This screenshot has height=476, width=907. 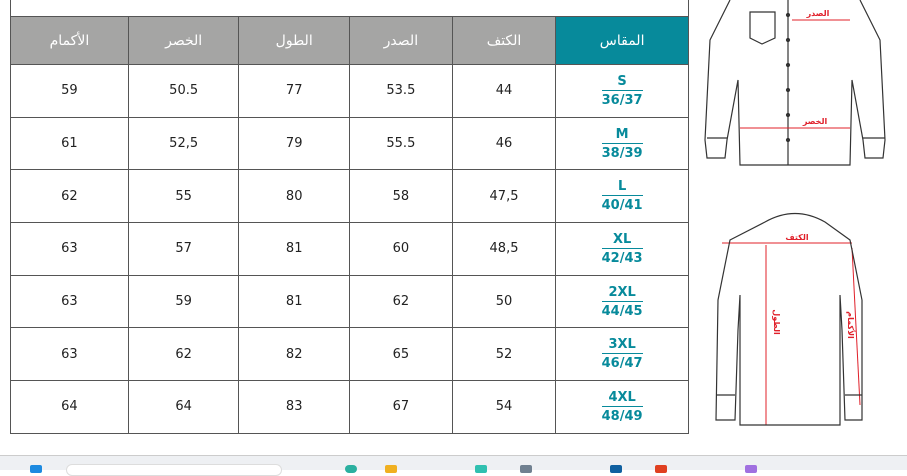 What do you see at coordinates (294, 40) in the screenshot?
I see `column-header: الطول` at bounding box center [294, 40].